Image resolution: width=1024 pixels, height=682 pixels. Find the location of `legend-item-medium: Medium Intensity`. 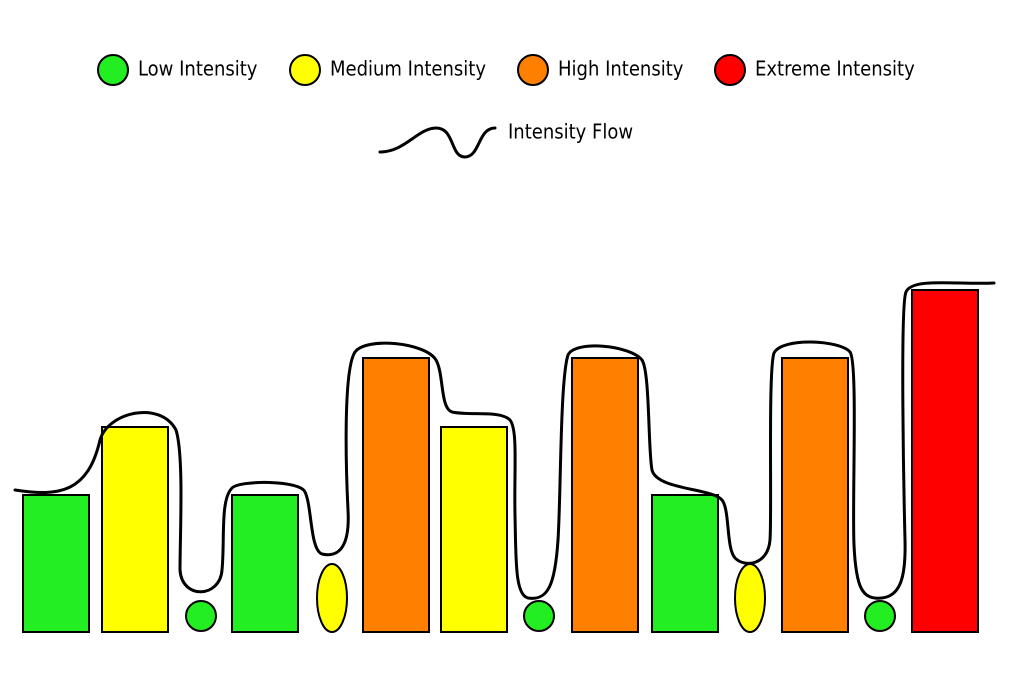

legend-item-medium: Medium Intensity is located at coordinates (387, 70).